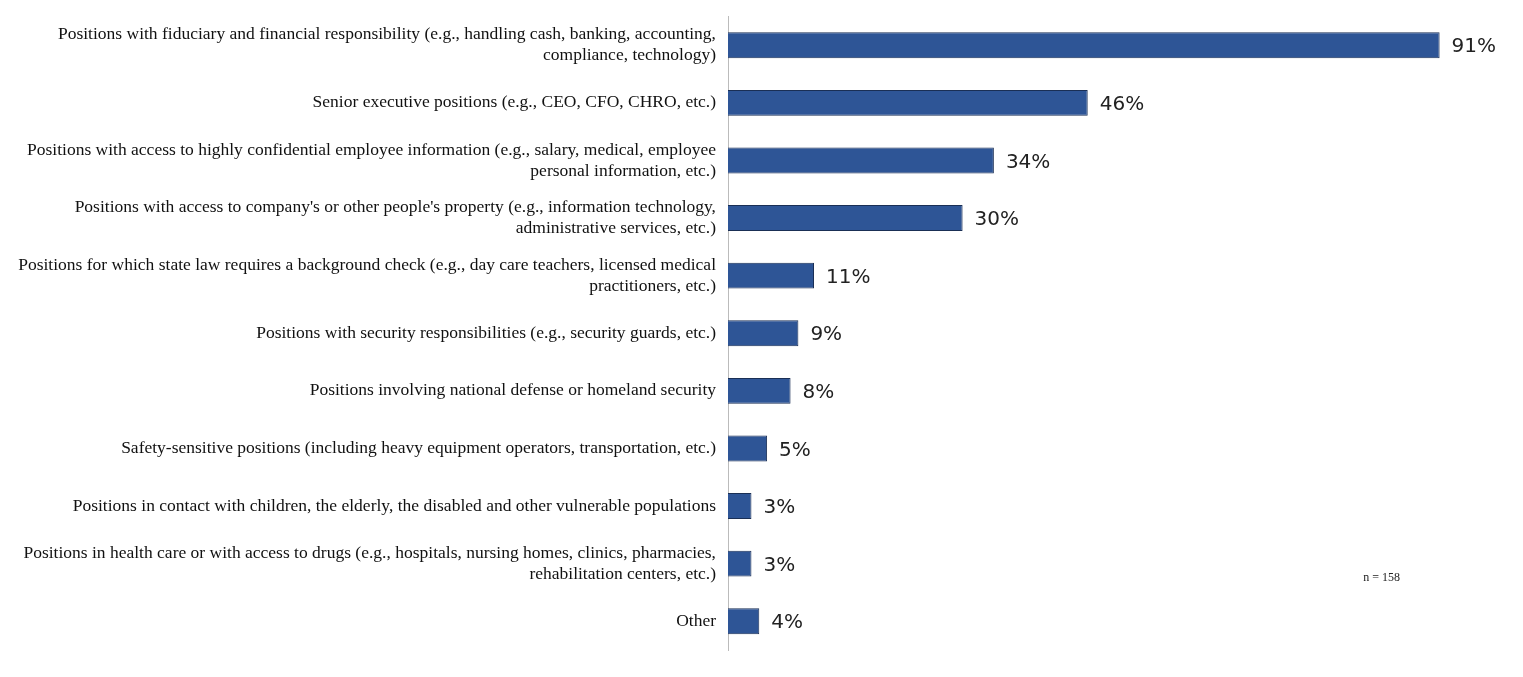  I want to click on y-tick-label: Positions with fiduciary and financial responsibility (e.g., handling cash, banking, accounting, compliance, technology), so click(387, 44).